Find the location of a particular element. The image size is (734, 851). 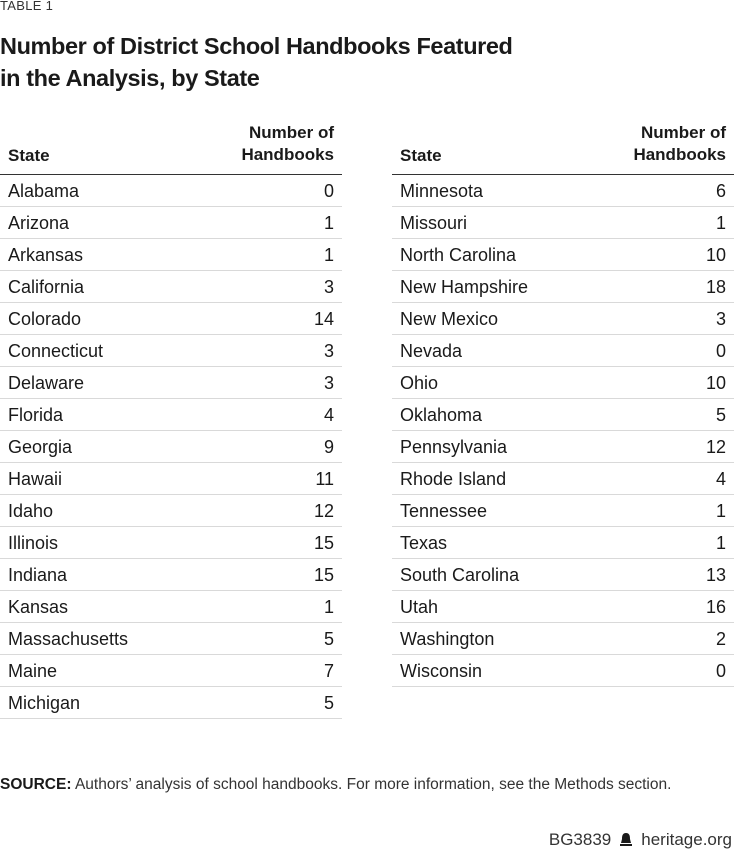

table-row: North Carolina 10 is located at coordinates (563, 255).